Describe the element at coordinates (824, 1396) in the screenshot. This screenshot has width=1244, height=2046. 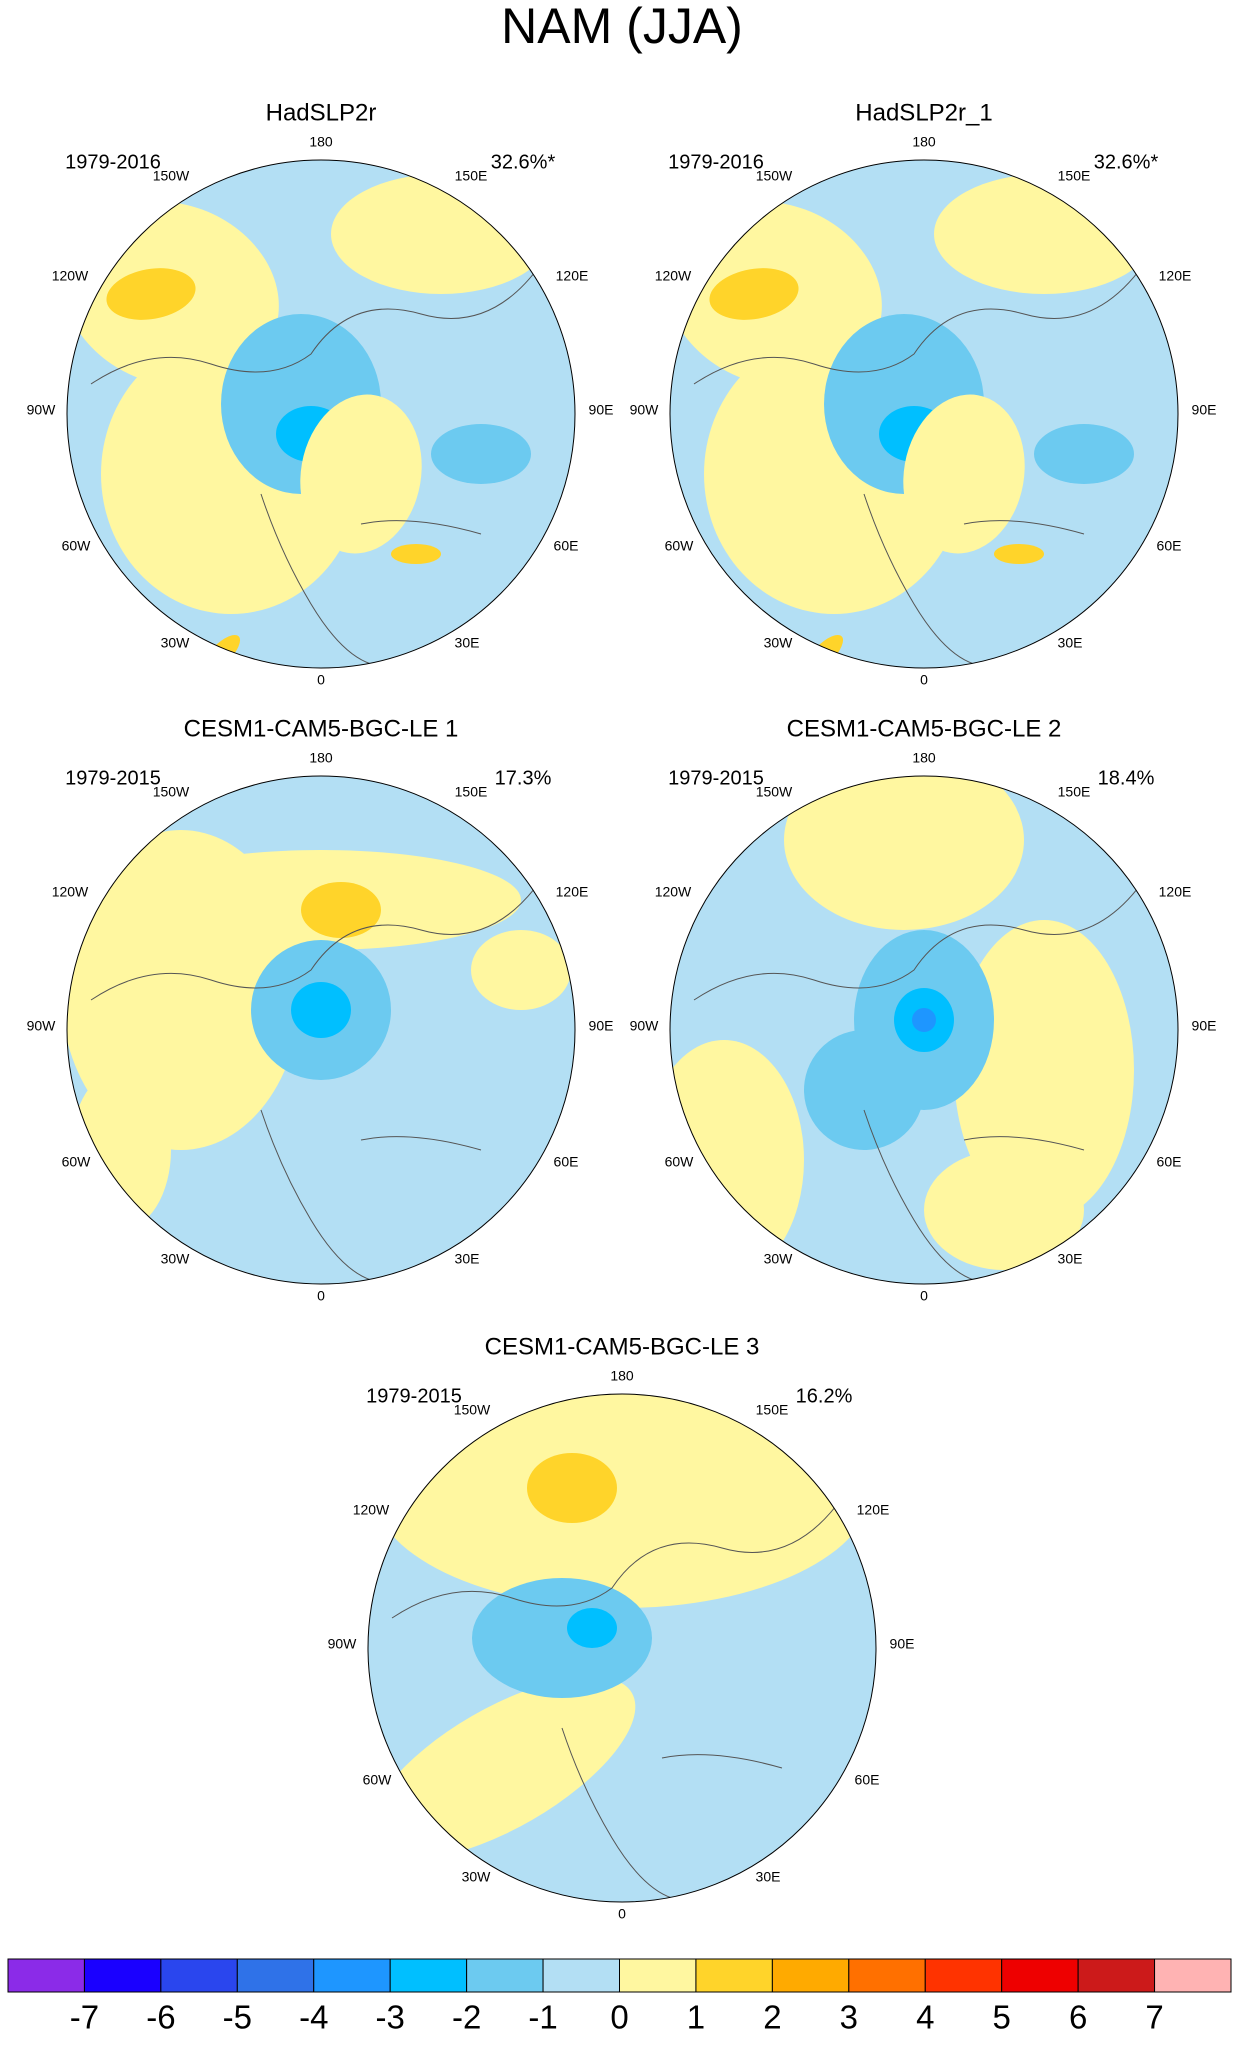
I see `panel-variance: 16.2%` at that location.